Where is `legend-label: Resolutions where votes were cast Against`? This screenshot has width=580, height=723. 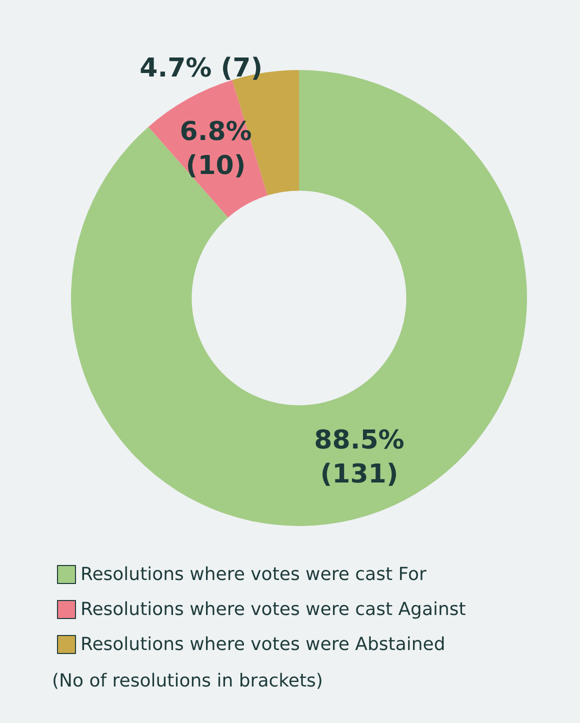 legend-label: Resolutions where votes were cast Against is located at coordinates (273, 609).